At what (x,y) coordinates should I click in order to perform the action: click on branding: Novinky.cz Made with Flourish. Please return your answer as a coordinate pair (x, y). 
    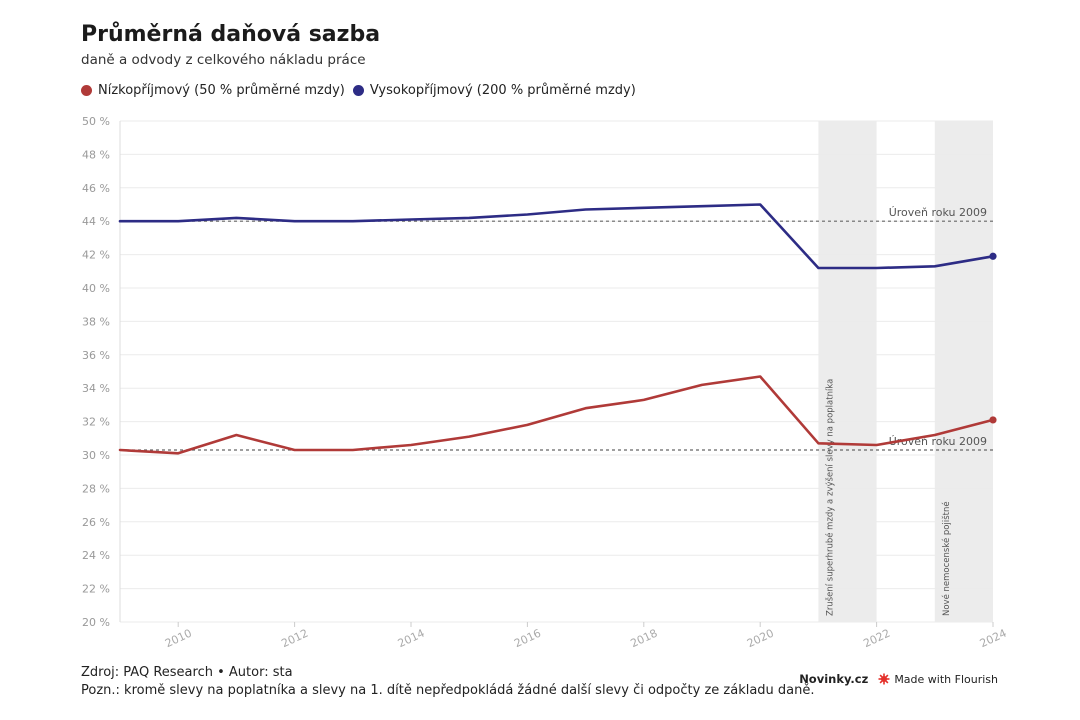
    Looking at the image, I should click on (898, 679).